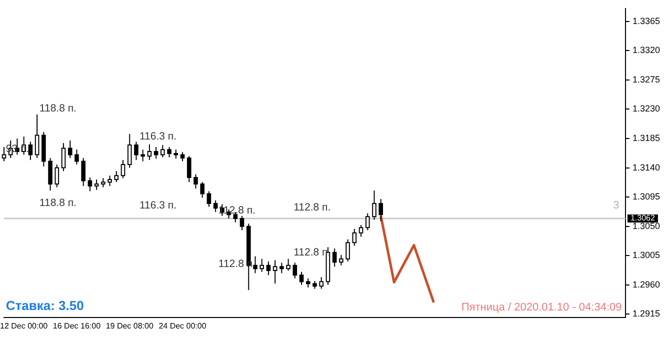  I want to click on y-tick-label: 1.3140, so click(646, 167).